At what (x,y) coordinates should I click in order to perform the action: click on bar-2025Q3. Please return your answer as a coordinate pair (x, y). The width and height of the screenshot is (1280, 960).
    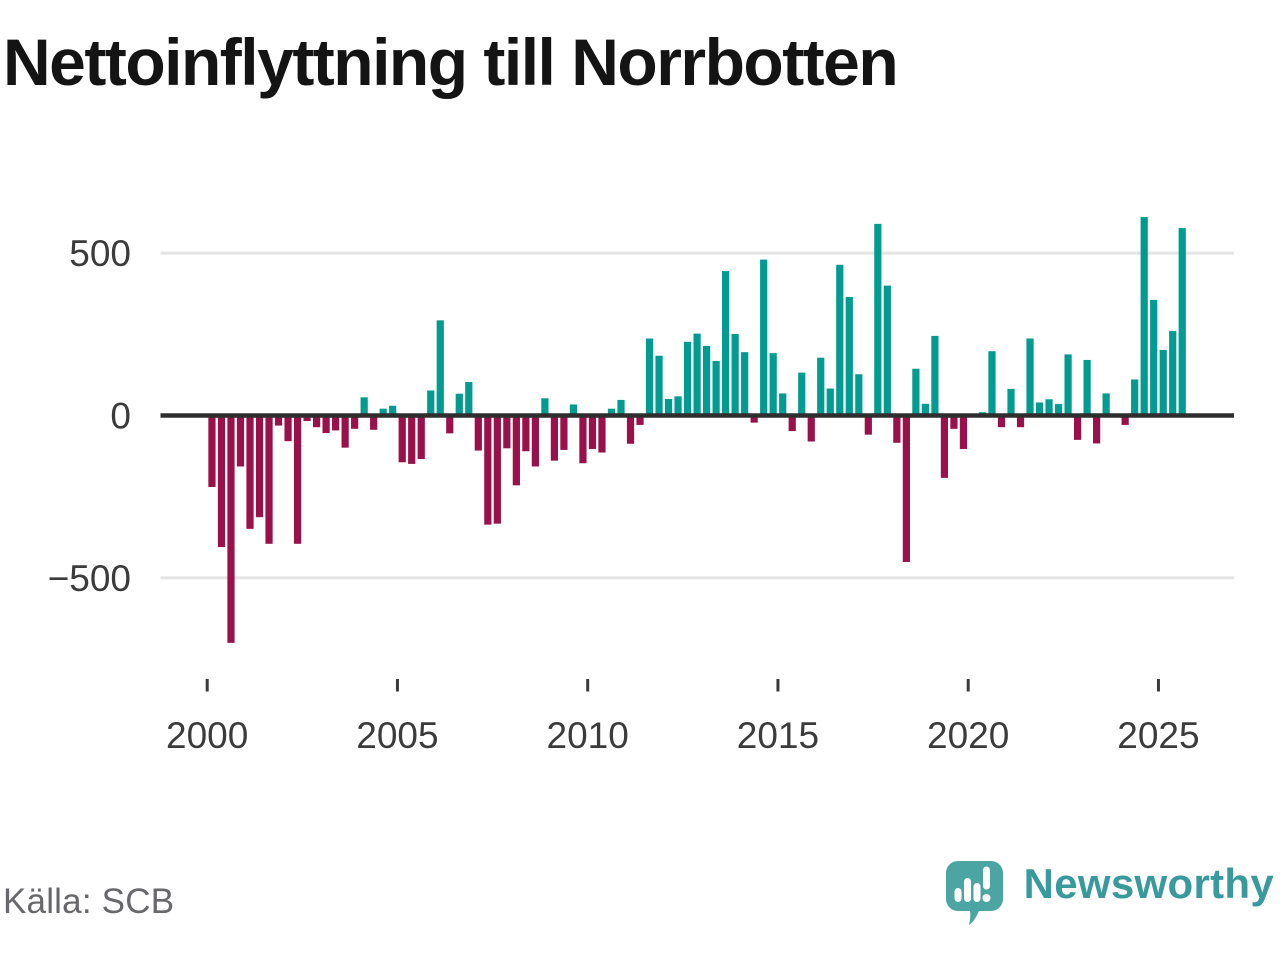
    Looking at the image, I should click on (1182, 322).